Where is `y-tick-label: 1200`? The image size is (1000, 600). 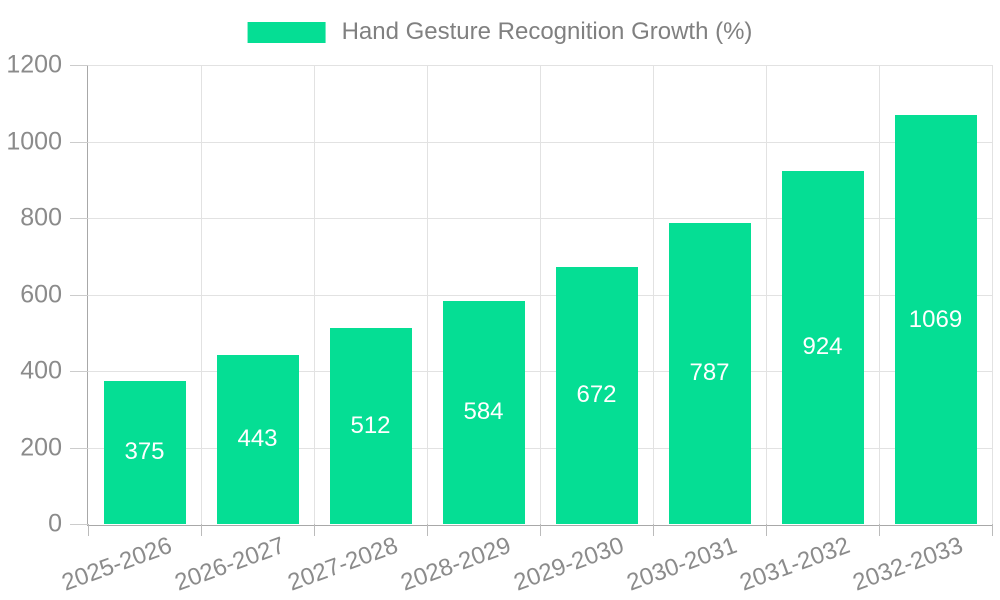
y-tick-label: 1200 is located at coordinates (34, 64).